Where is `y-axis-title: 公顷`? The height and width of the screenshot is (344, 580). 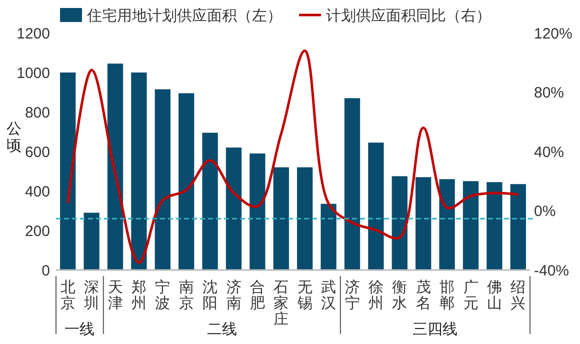 y-axis-title: 公顷 is located at coordinates (14, 137).